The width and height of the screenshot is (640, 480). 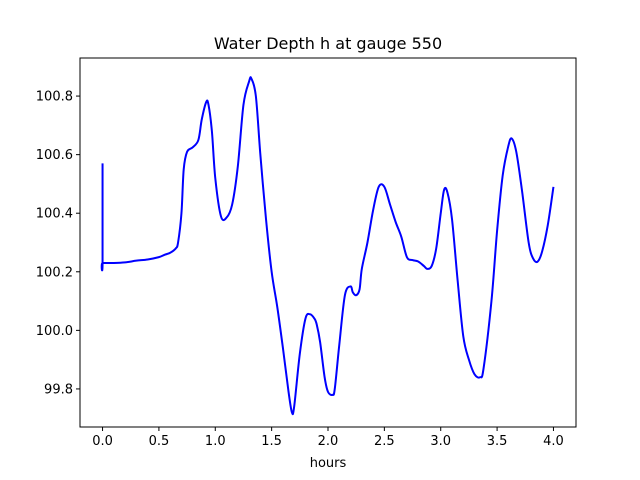 I want to click on x-tick-label: 3.5, so click(x=497, y=441).